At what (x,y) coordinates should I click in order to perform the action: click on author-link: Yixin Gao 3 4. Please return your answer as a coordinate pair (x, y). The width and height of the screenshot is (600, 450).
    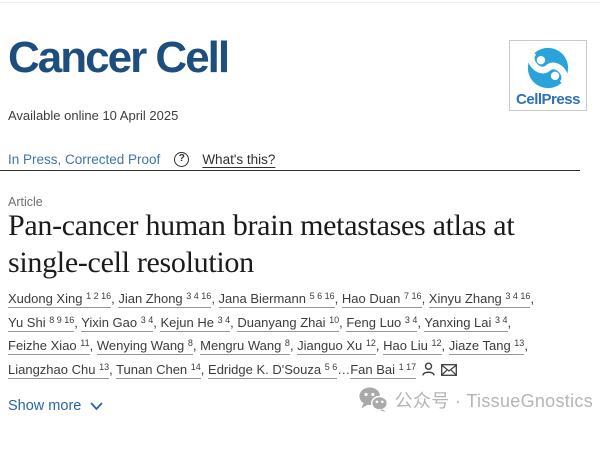
    Looking at the image, I should click on (117, 323).